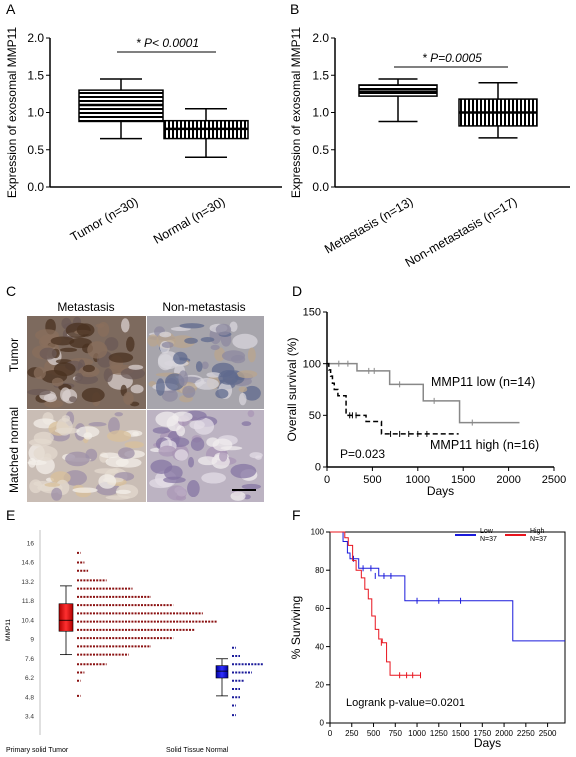 The width and height of the screenshot is (576, 757). Describe the element at coordinates (447, 627) in the screenshot. I see `panel-f-frame` at that location.